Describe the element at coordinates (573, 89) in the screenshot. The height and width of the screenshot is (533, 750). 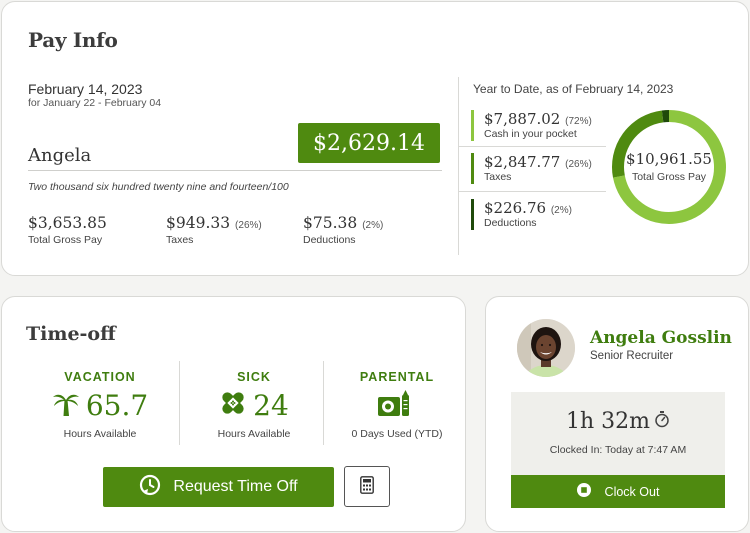
I see `ytd-title: Year to Date, as of February 14, 2023` at that location.